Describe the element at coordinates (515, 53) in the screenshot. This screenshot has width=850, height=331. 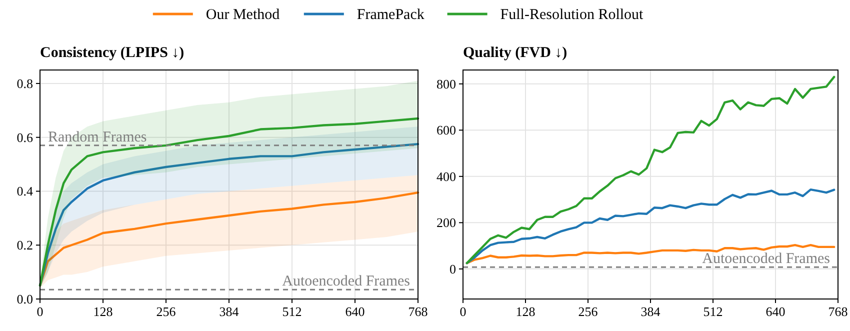
I see `chart-title: Quality (FVD ↓)` at that location.